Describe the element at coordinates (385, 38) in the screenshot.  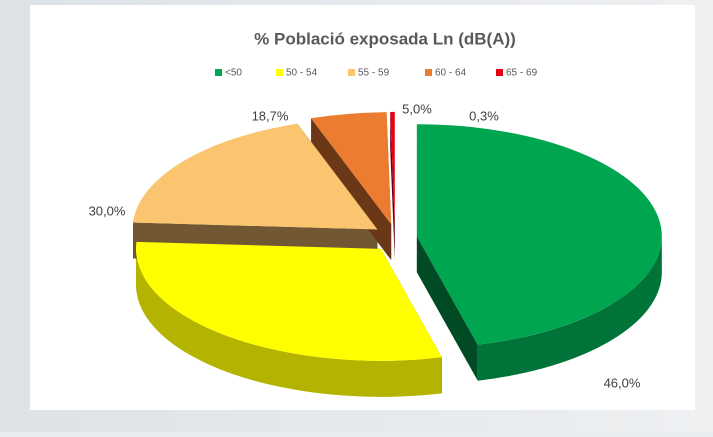
I see `chart-title: % Població exposada Ln (dB(A))` at that location.